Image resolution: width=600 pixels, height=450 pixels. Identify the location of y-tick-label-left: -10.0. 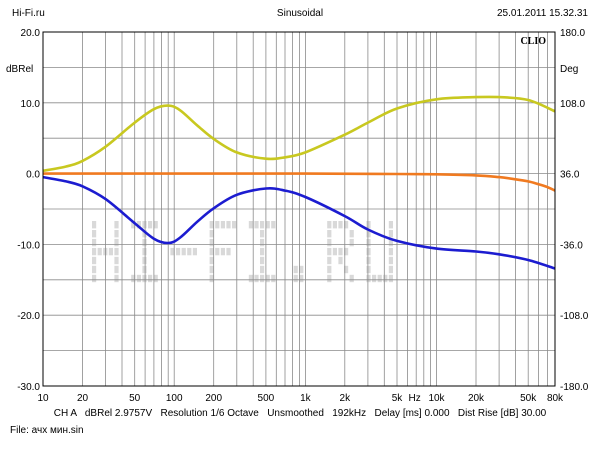
(28, 245).